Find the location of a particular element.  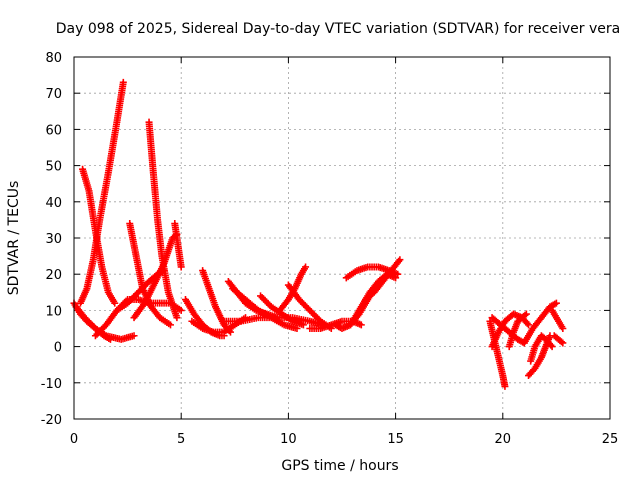

series-s2 is located at coordinates (101, 192).